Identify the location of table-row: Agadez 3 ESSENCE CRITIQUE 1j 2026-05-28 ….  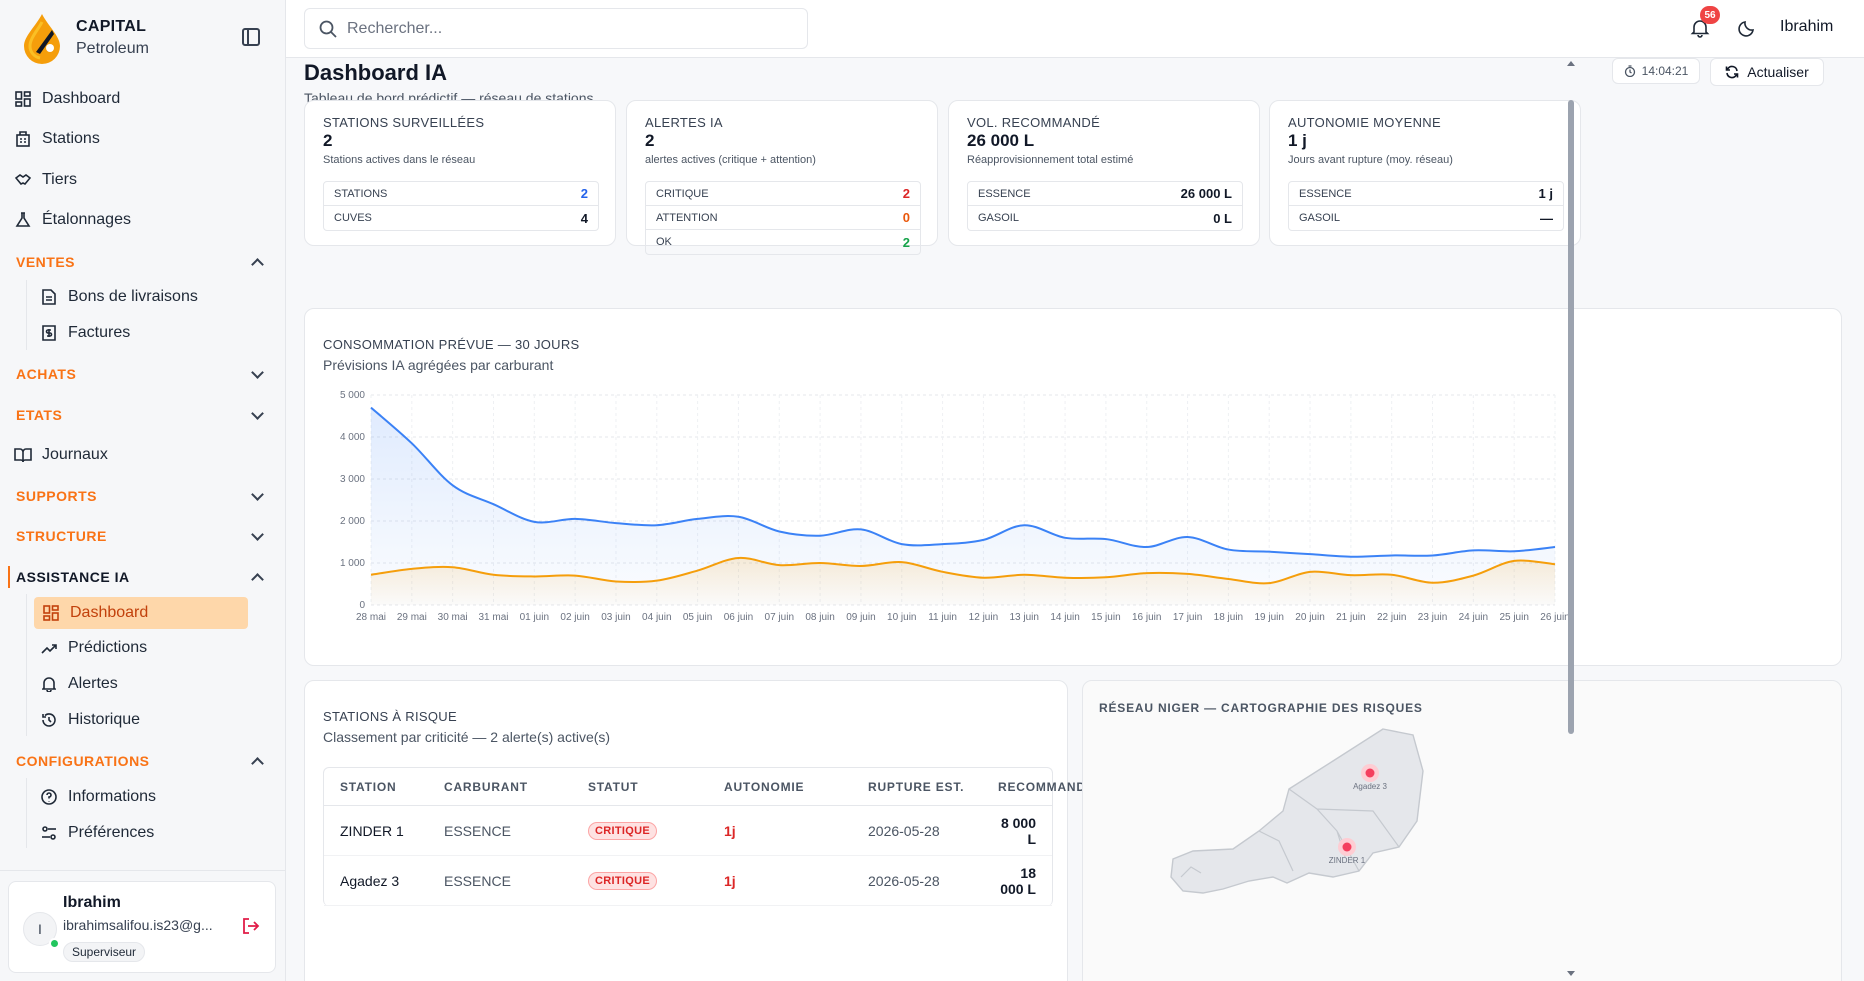
(688, 881).